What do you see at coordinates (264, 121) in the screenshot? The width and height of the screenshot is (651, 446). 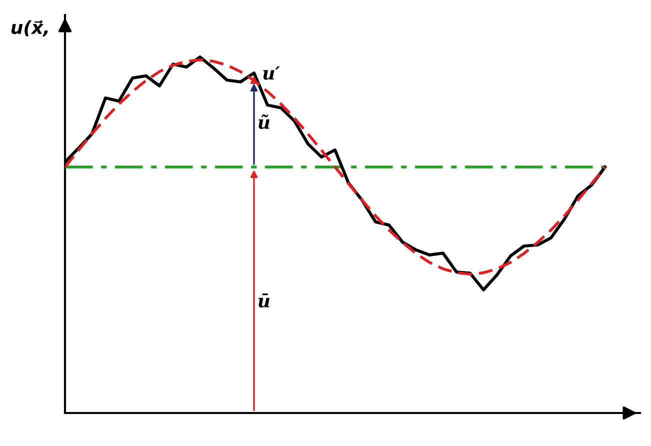 I see `annotation: ũ` at bounding box center [264, 121].